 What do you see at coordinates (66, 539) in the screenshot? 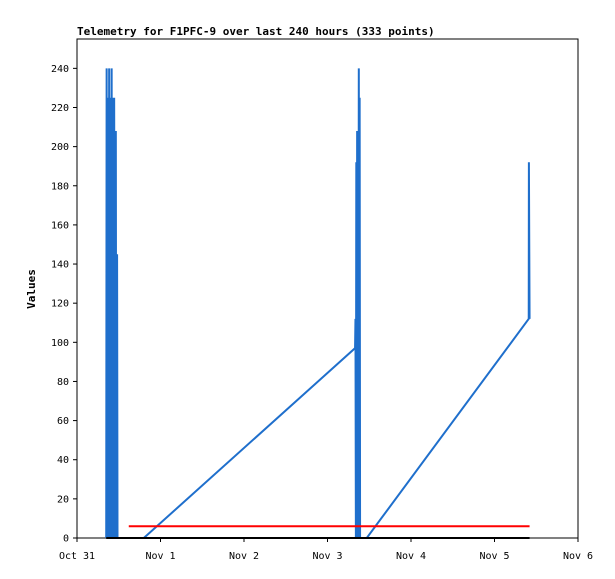
I see `y-tick-label: 0` at bounding box center [66, 539].